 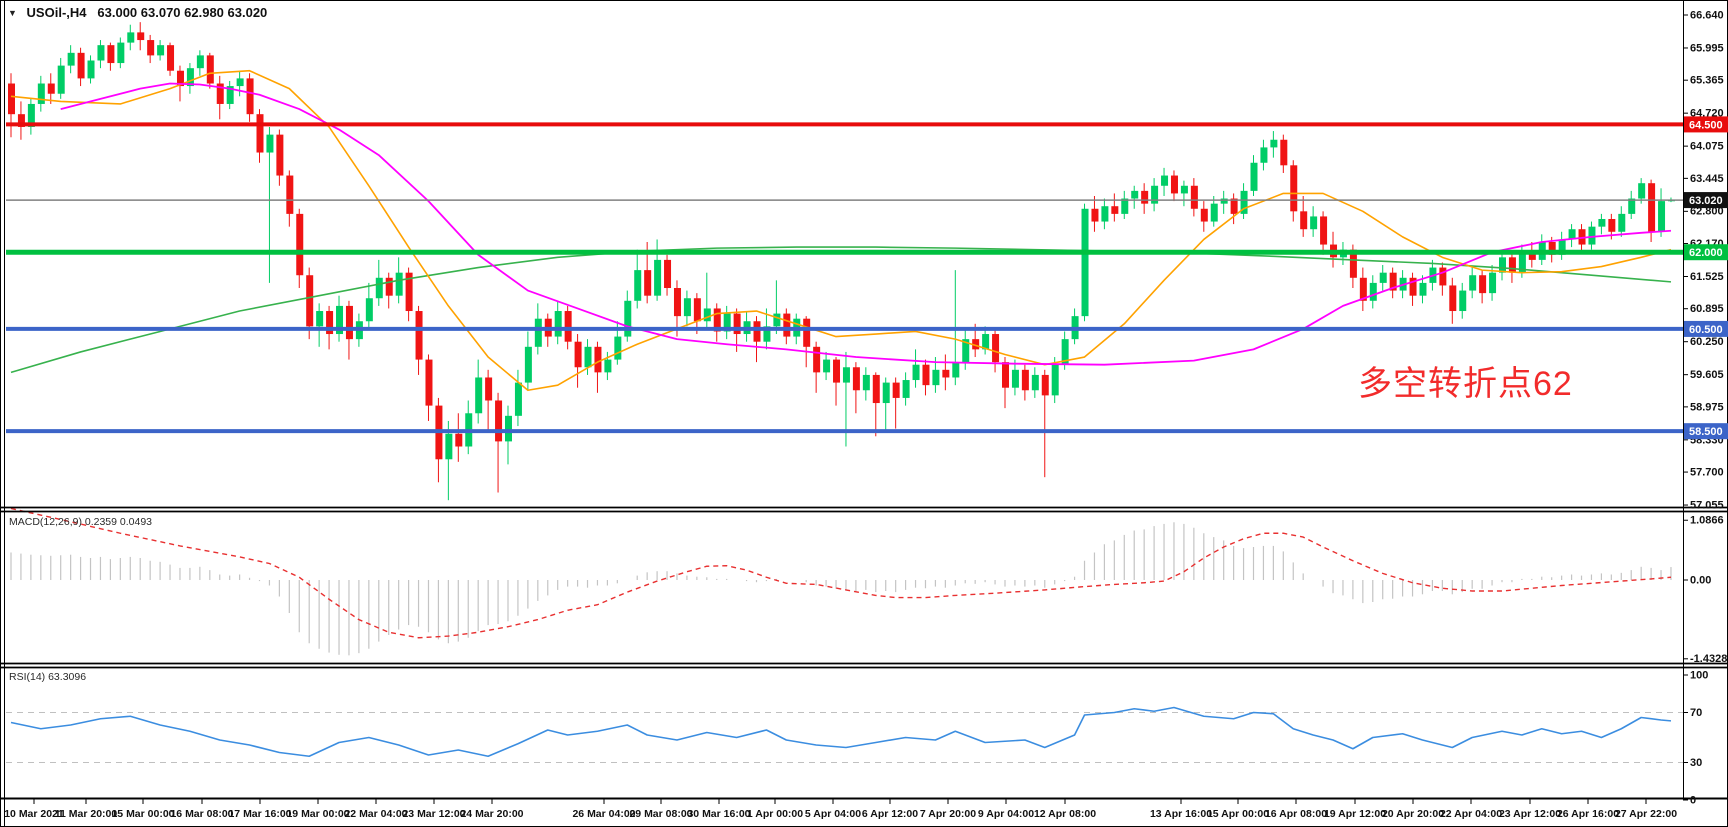 I want to click on svg-text: 59.605, so click(x=1707, y=375).